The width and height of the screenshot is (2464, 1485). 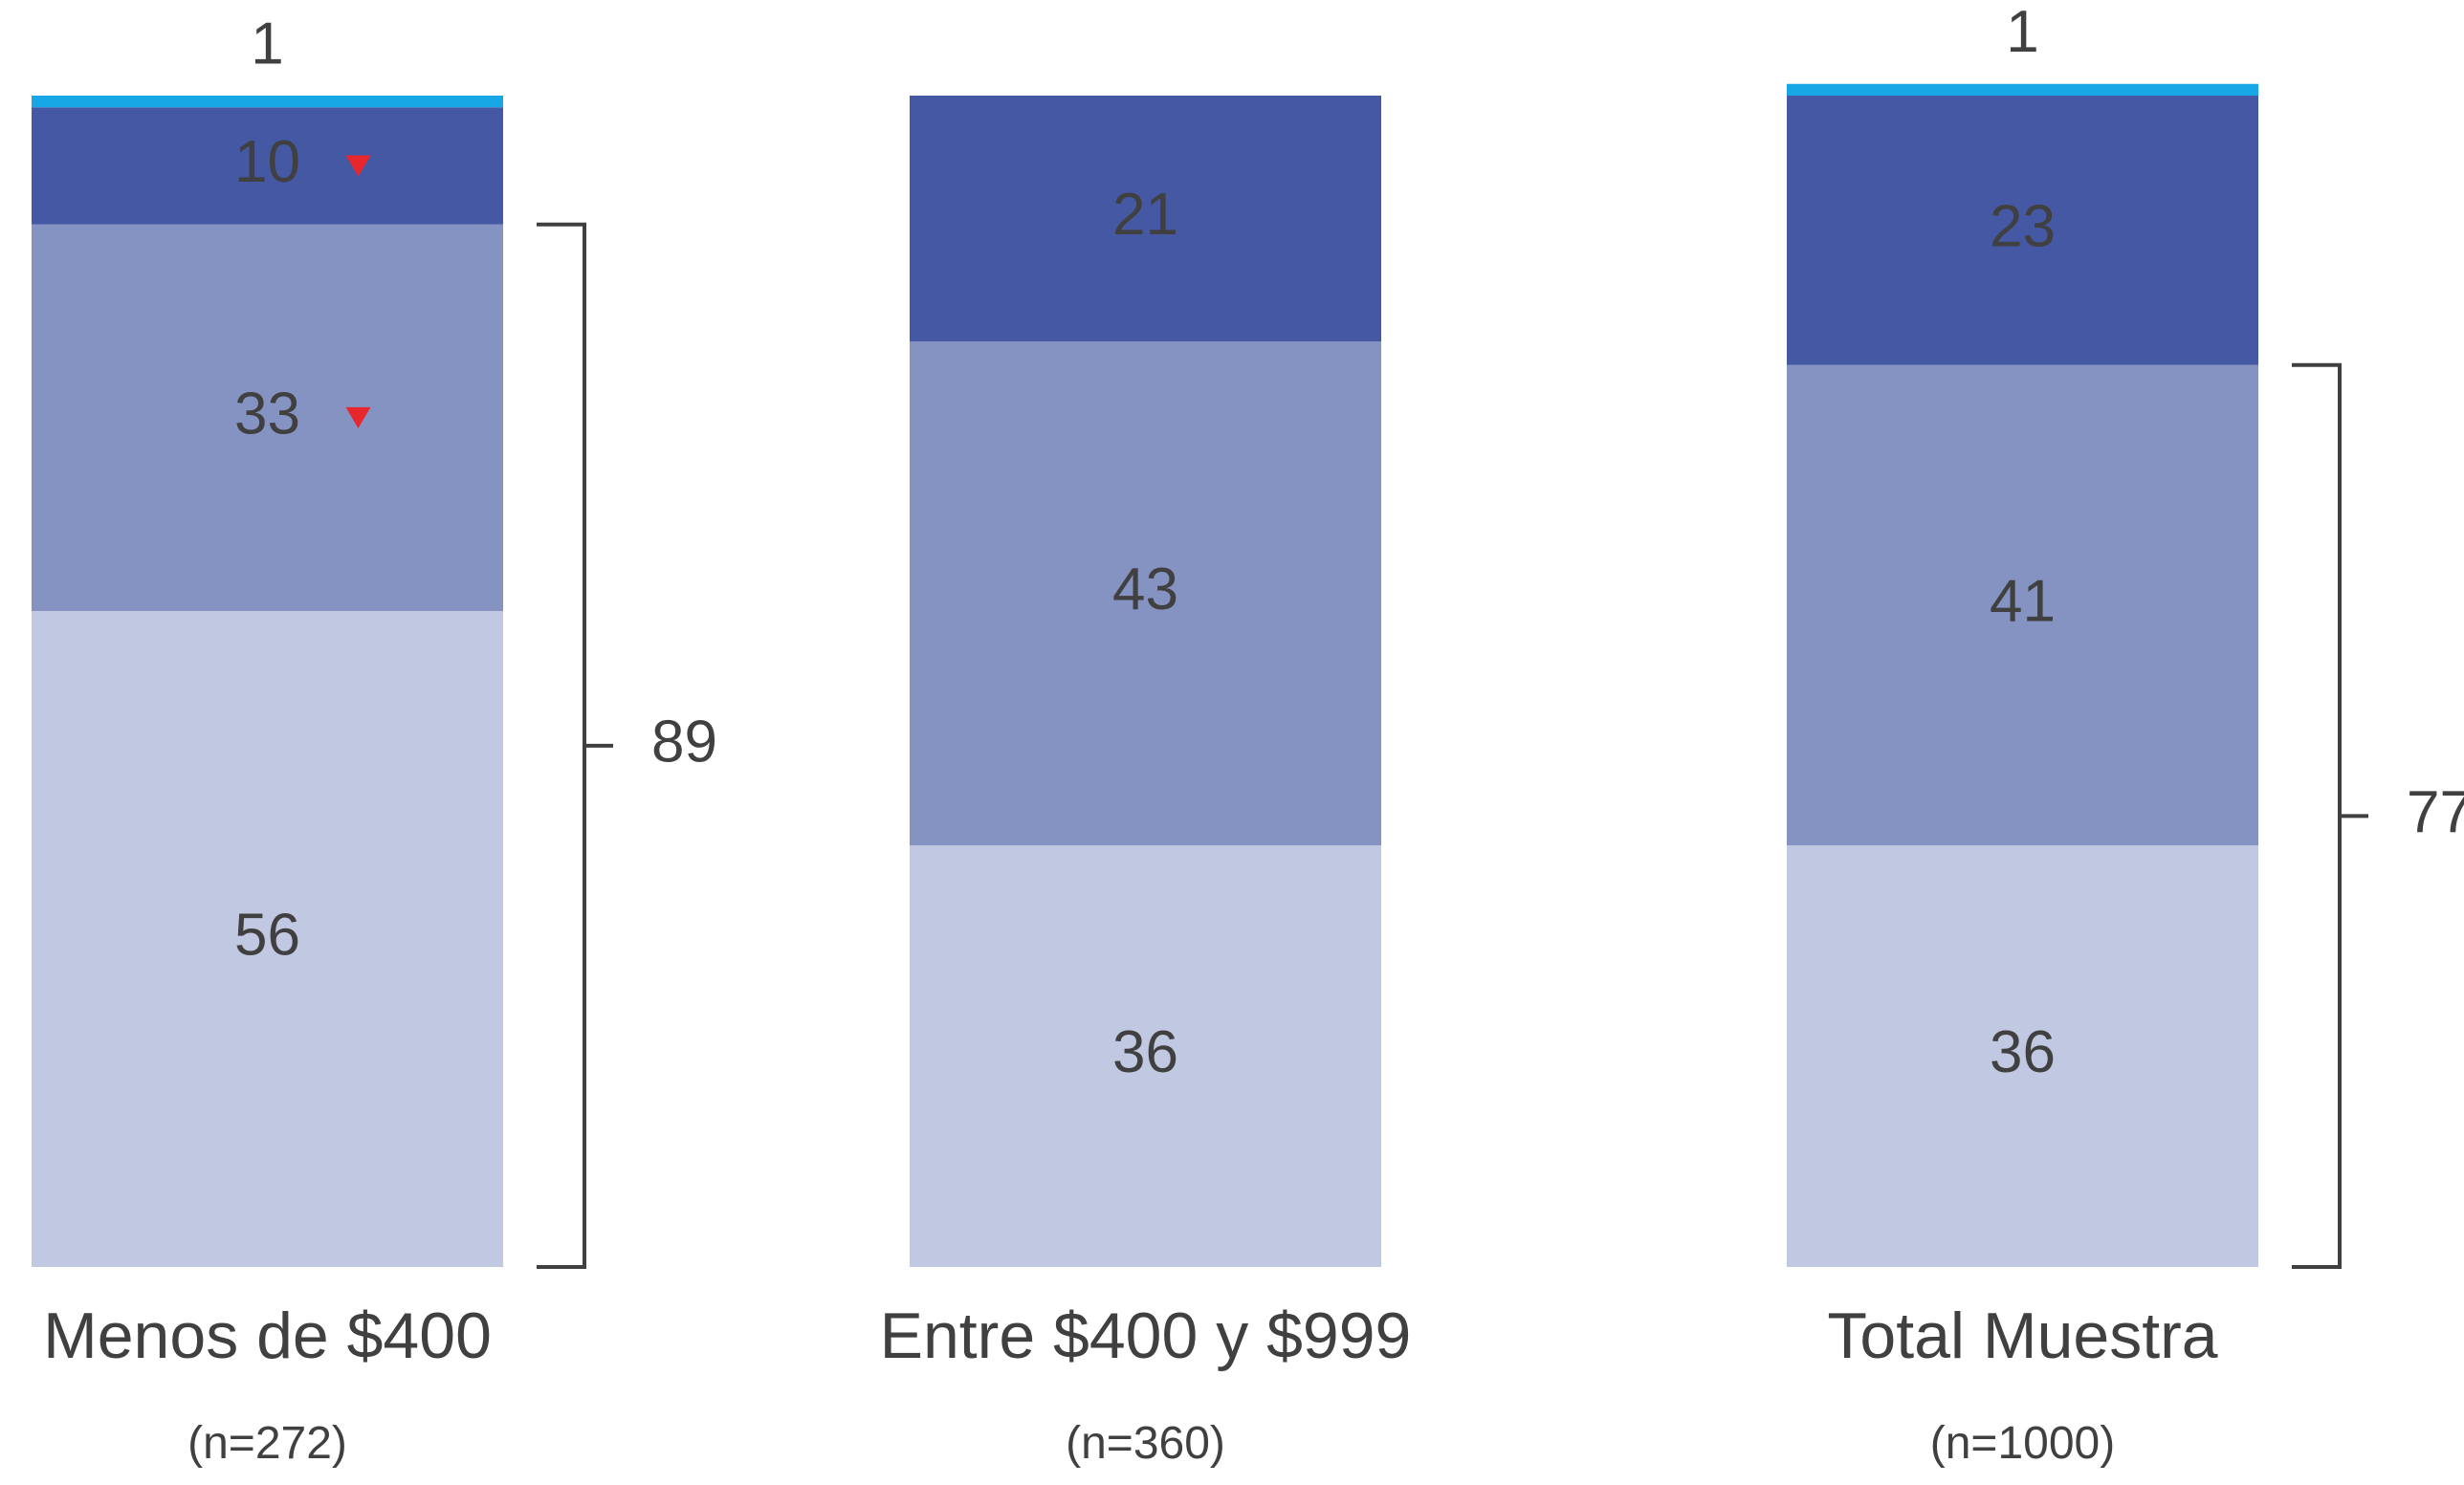 I want to click on category-label: Total Muestra, so click(x=2022, y=1335).